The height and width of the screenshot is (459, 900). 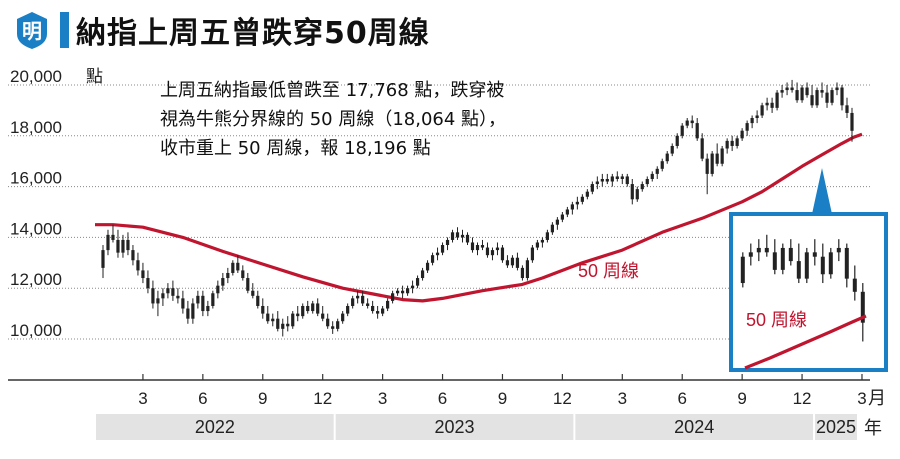 What do you see at coordinates (450, 31) in the screenshot?
I see `header: 明 納指上周五曾跌穿50周線` at bounding box center [450, 31].